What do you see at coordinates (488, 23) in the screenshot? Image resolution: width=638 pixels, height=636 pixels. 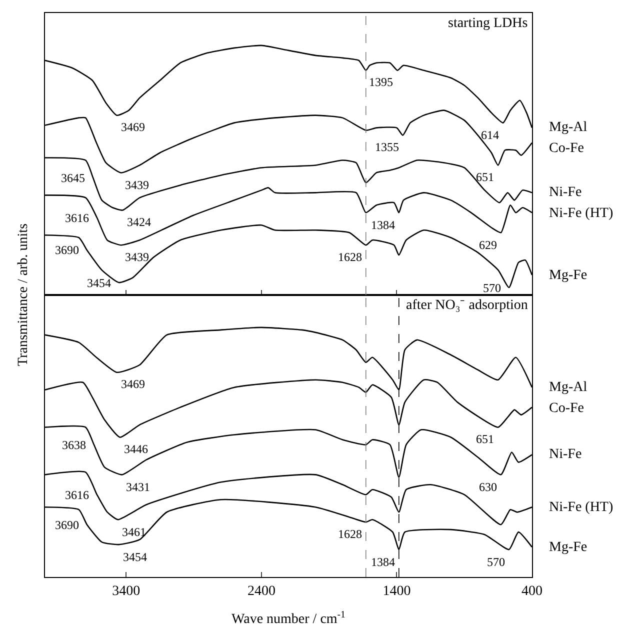 I see `text: starting LDHs` at bounding box center [488, 23].